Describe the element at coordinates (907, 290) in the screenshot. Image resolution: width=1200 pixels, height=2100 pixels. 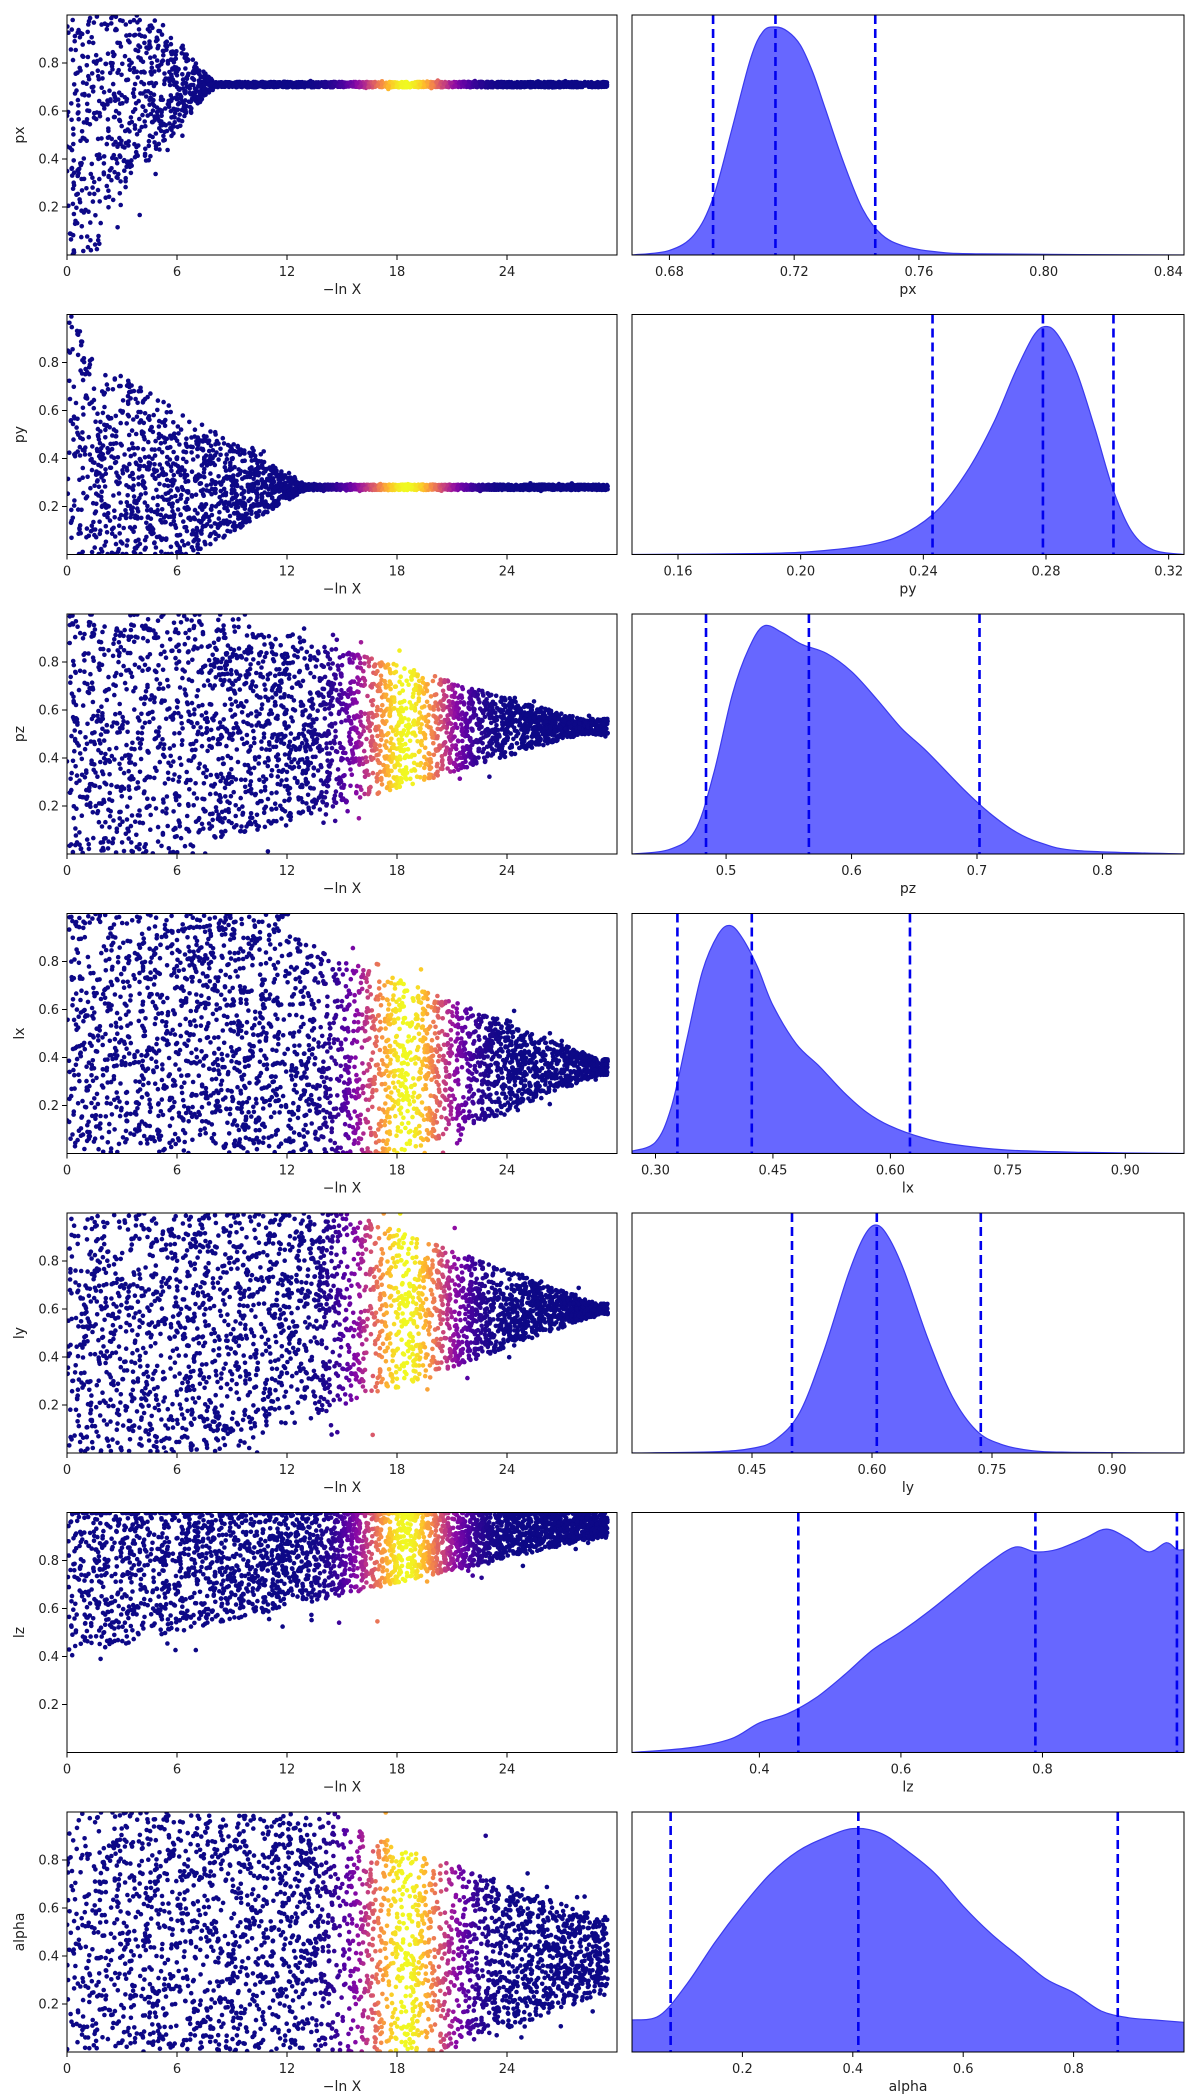
I see `posterior-px-xlabel: px` at that location.